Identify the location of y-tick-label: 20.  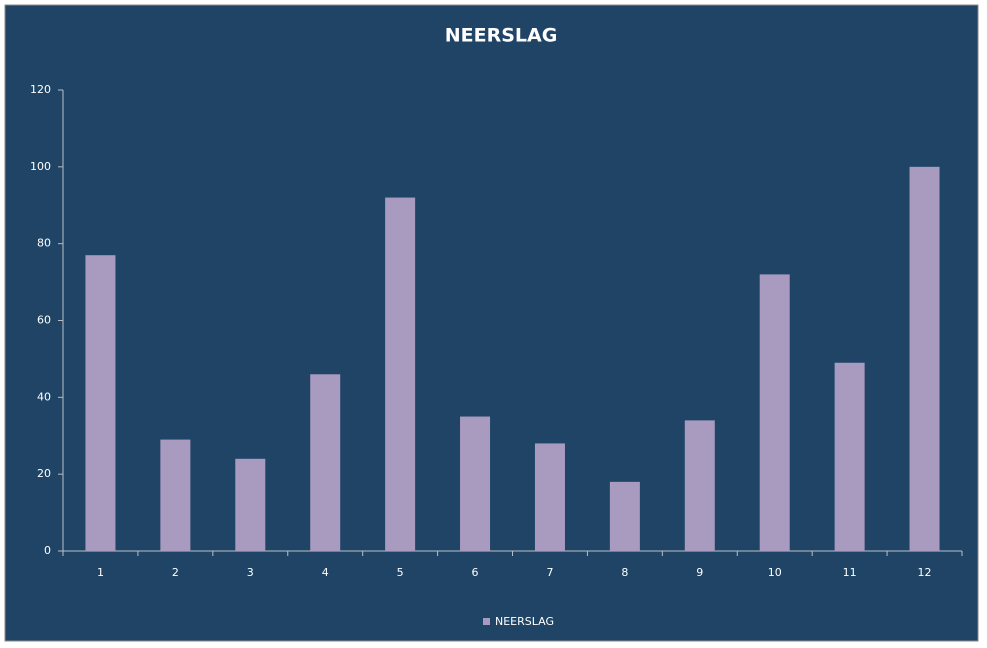
(44, 473).